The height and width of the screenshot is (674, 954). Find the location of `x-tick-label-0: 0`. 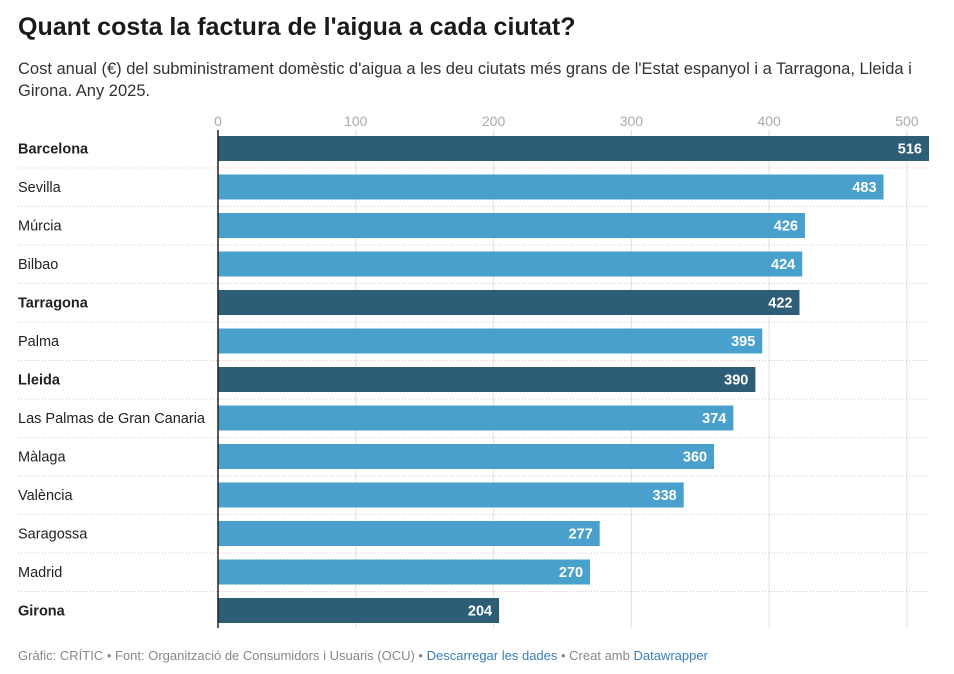

x-tick-label-0: 0 is located at coordinates (218, 121).